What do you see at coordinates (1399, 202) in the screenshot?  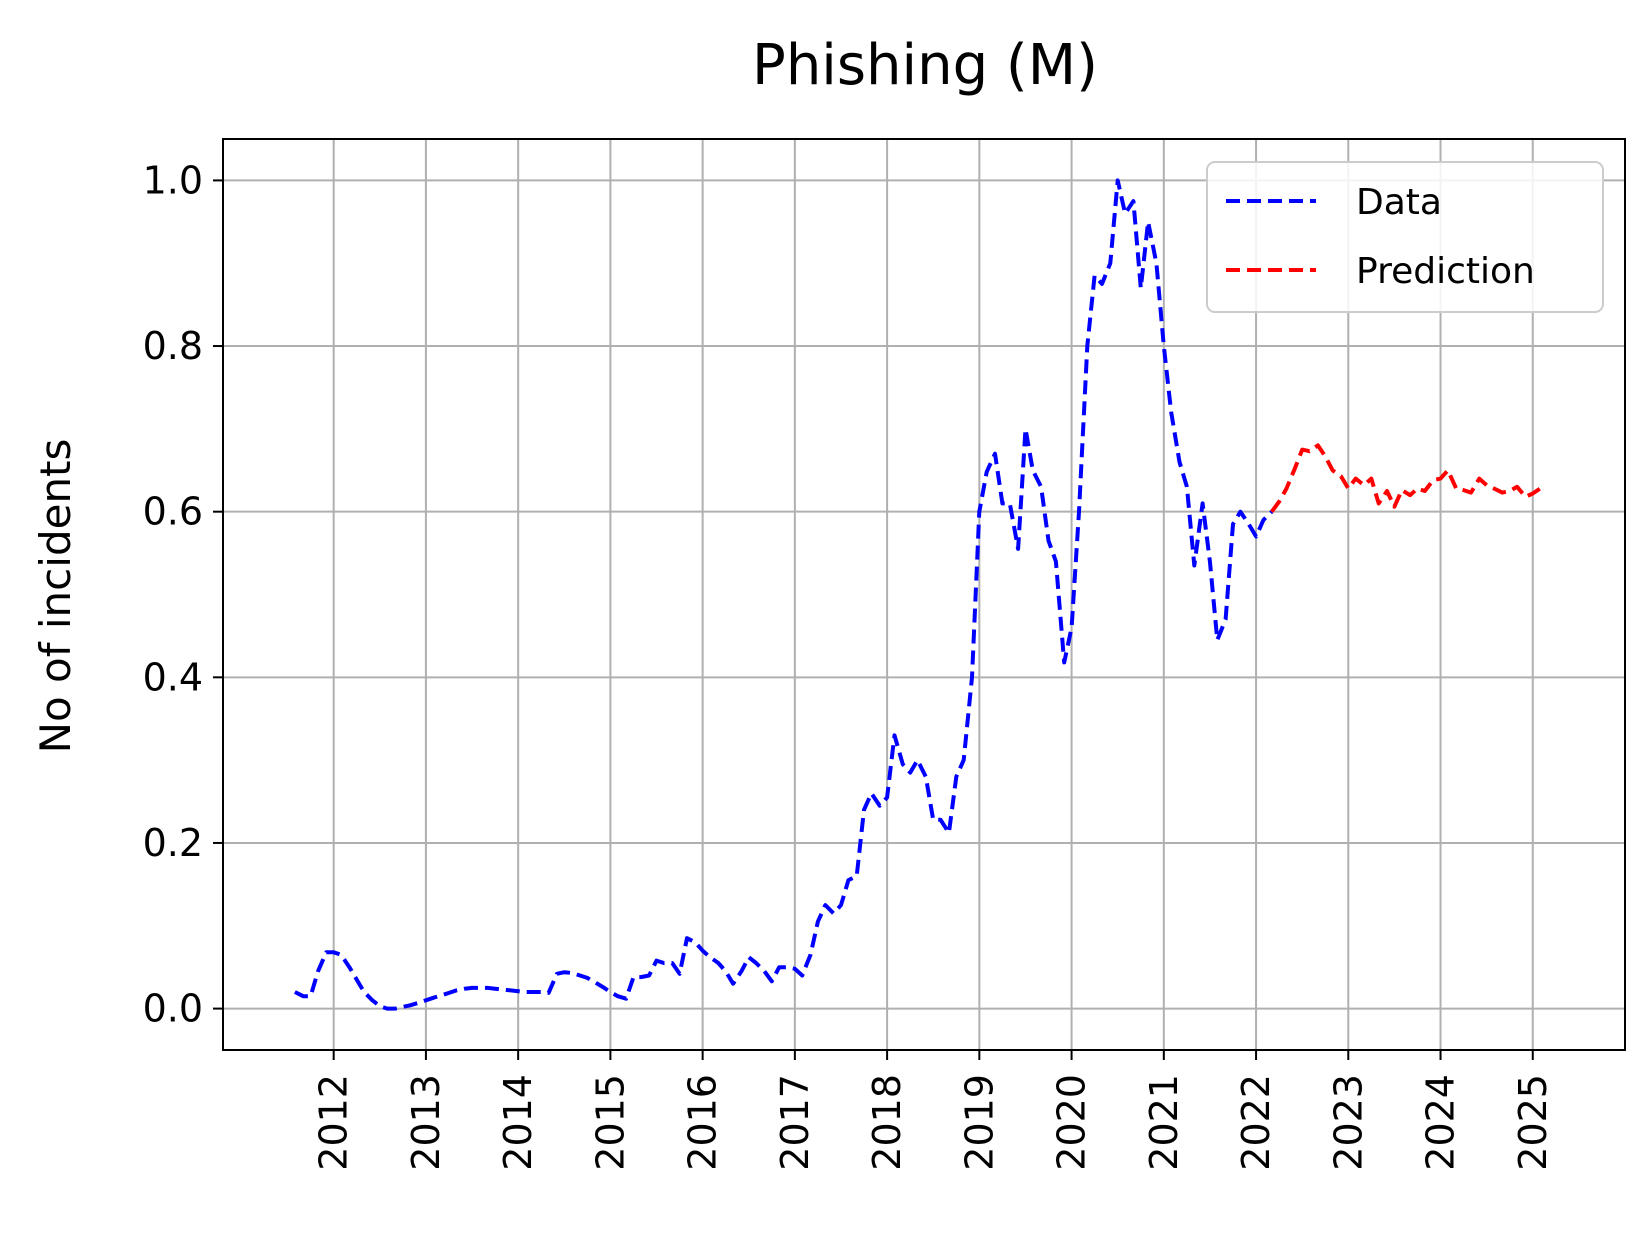 I see `legend-data-label: Data` at bounding box center [1399, 202].